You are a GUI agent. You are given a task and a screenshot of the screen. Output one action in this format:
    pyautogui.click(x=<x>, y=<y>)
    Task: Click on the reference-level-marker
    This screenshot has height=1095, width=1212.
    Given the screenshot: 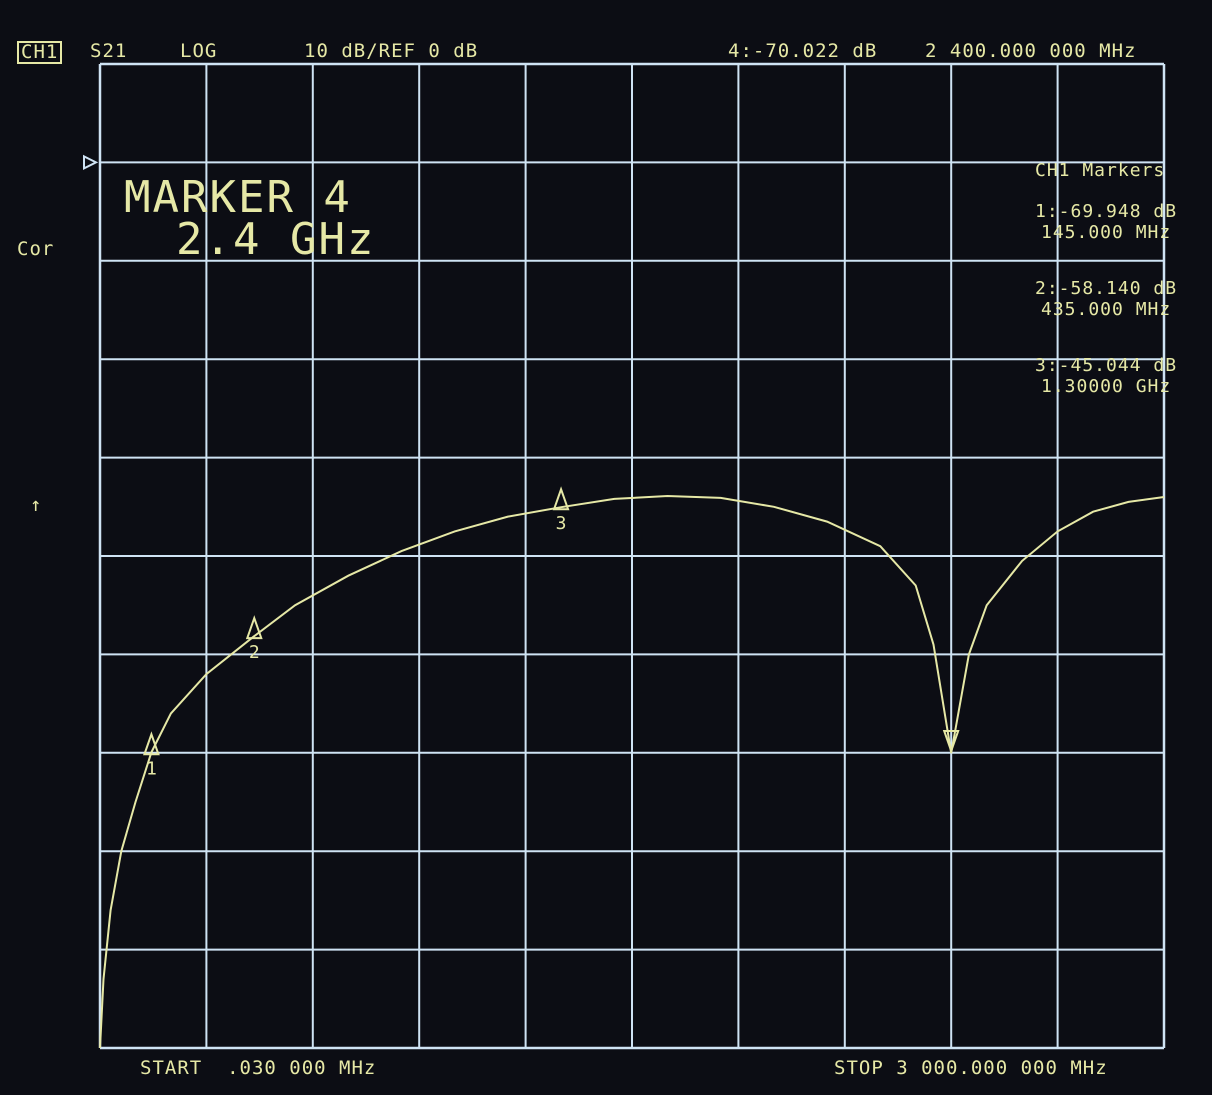 What is the action you would take?
    pyautogui.click(x=91, y=162)
    